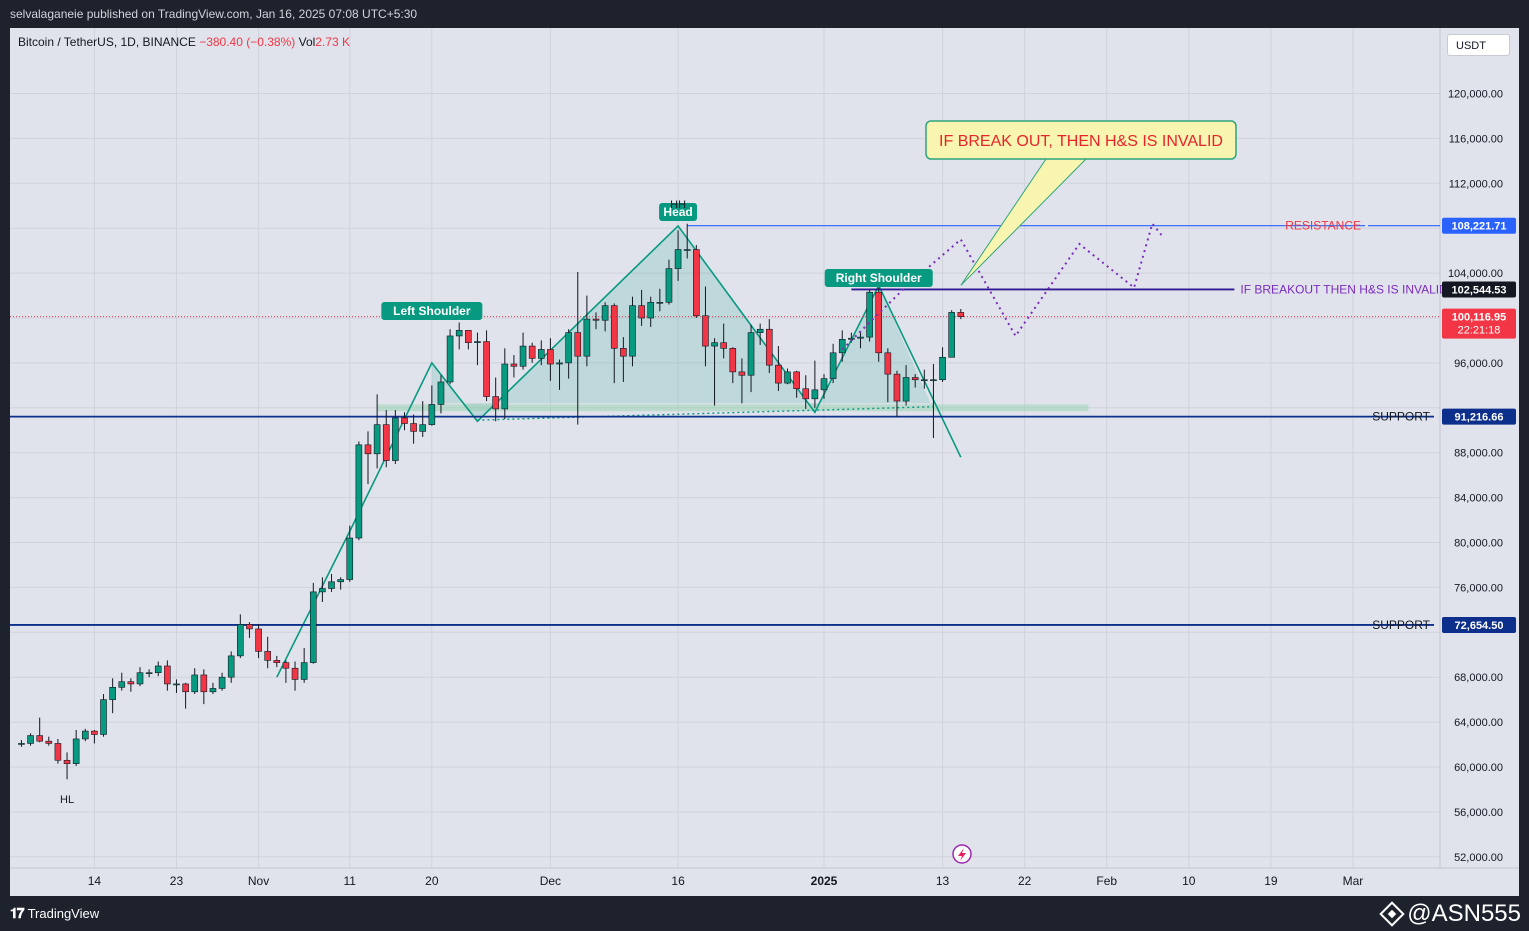 The width and height of the screenshot is (1529, 931). Describe the element at coordinates (678, 212) in the screenshot. I see `head-label: Head` at that location.